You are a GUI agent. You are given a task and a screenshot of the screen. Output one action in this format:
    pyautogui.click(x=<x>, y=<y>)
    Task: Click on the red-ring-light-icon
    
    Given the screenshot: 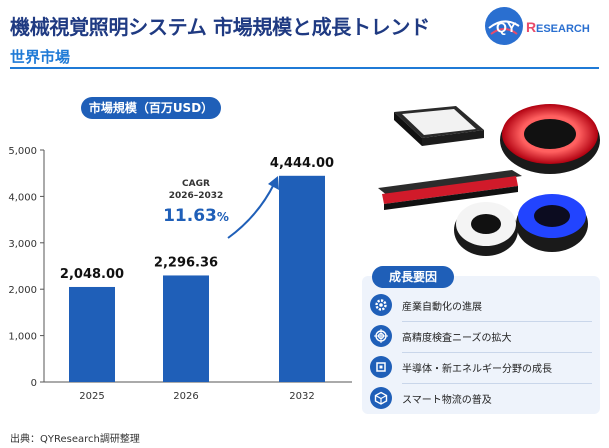 What is the action you would take?
    pyautogui.click(x=550, y=139)
    